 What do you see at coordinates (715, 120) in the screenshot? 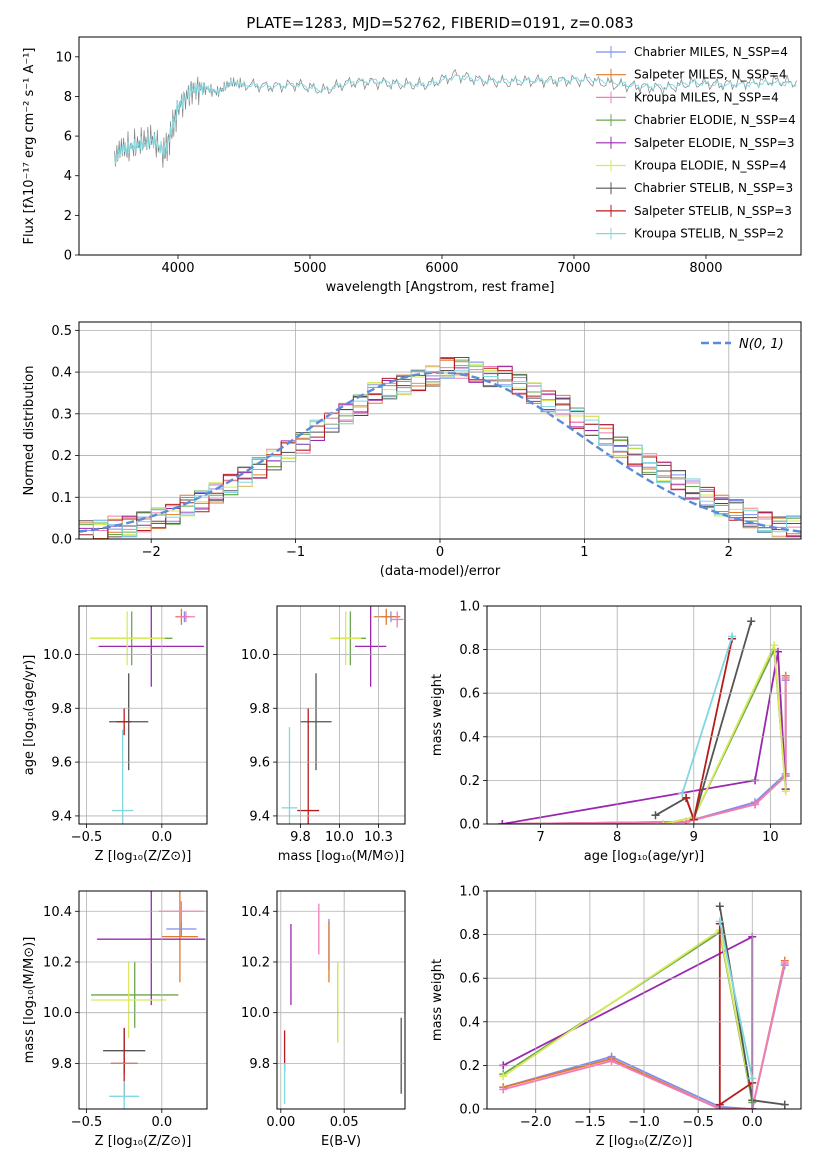
I see `legend-entry: Chabrier ELODIE, N_SSP=4` at bounding box center [715, 120].